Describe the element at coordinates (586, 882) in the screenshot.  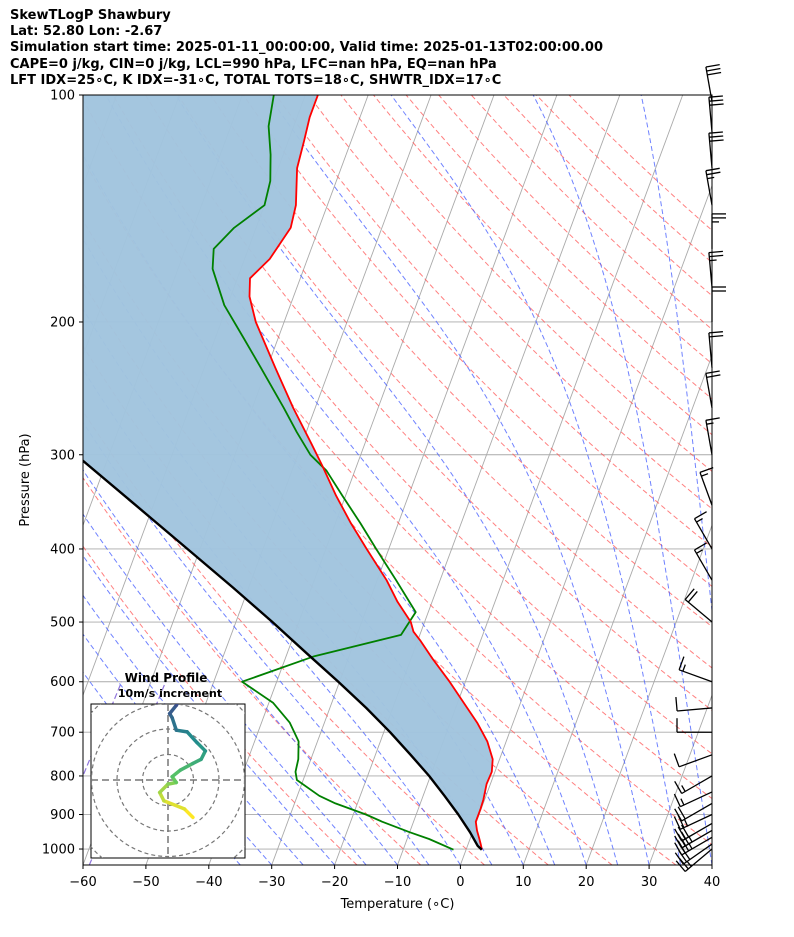
I see `x-tick-label: 20` at that location.